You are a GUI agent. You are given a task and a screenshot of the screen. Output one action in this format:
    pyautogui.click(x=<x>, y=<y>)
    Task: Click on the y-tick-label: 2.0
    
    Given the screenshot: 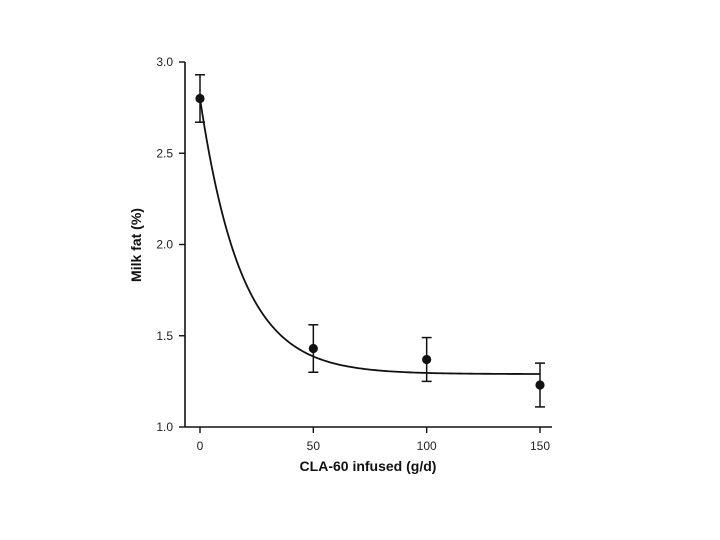 What is the action you would take?
    pyautogui.click(x=164, y=245)
    